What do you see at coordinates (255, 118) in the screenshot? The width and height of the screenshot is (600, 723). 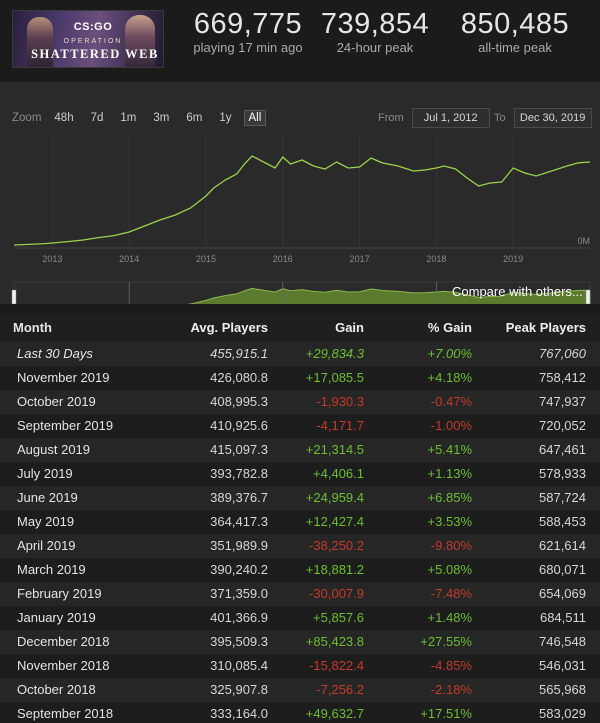 I see `zoom-all-button: All` at bounding box center [255, 118].